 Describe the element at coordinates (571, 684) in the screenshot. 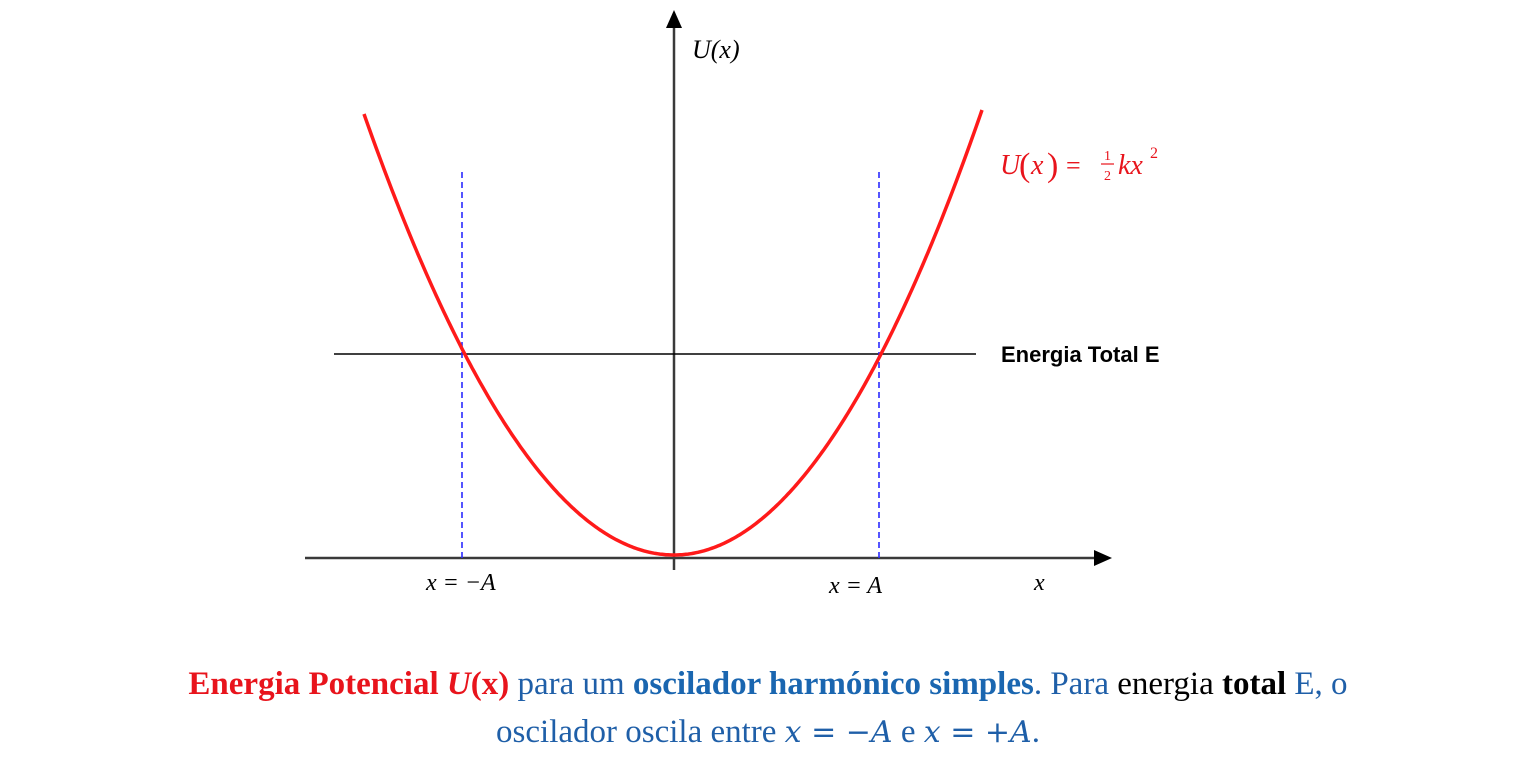

I see `caption-text: para um` at that location.